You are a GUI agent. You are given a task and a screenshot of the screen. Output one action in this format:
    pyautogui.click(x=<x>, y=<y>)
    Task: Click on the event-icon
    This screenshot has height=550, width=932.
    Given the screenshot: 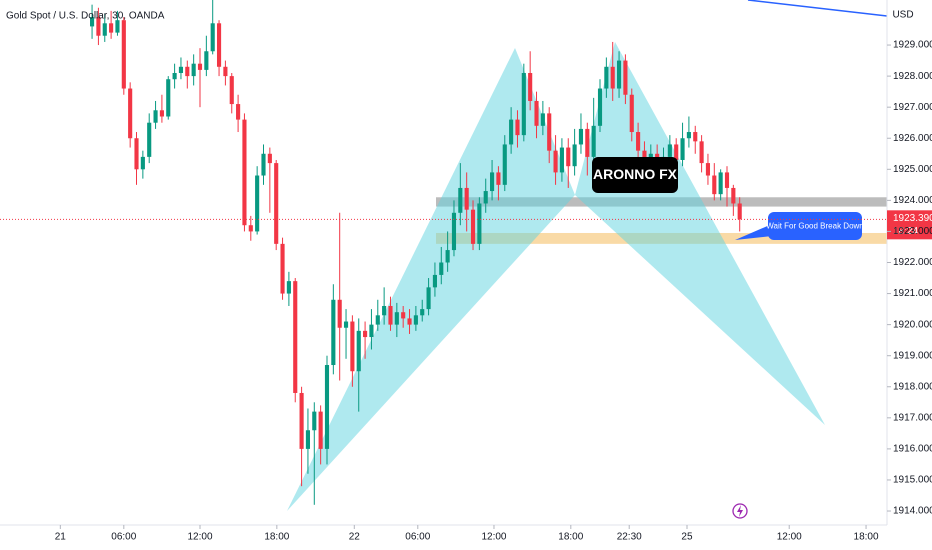 What is the action you would take?
    pyautogui.click(x=740, y=511)
    